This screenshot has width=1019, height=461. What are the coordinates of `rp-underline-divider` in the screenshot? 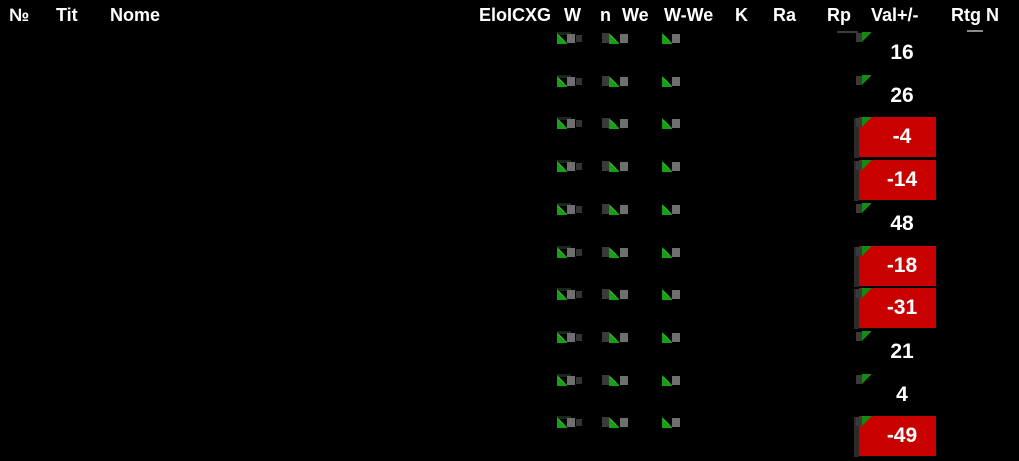 It's located at (847, 32).